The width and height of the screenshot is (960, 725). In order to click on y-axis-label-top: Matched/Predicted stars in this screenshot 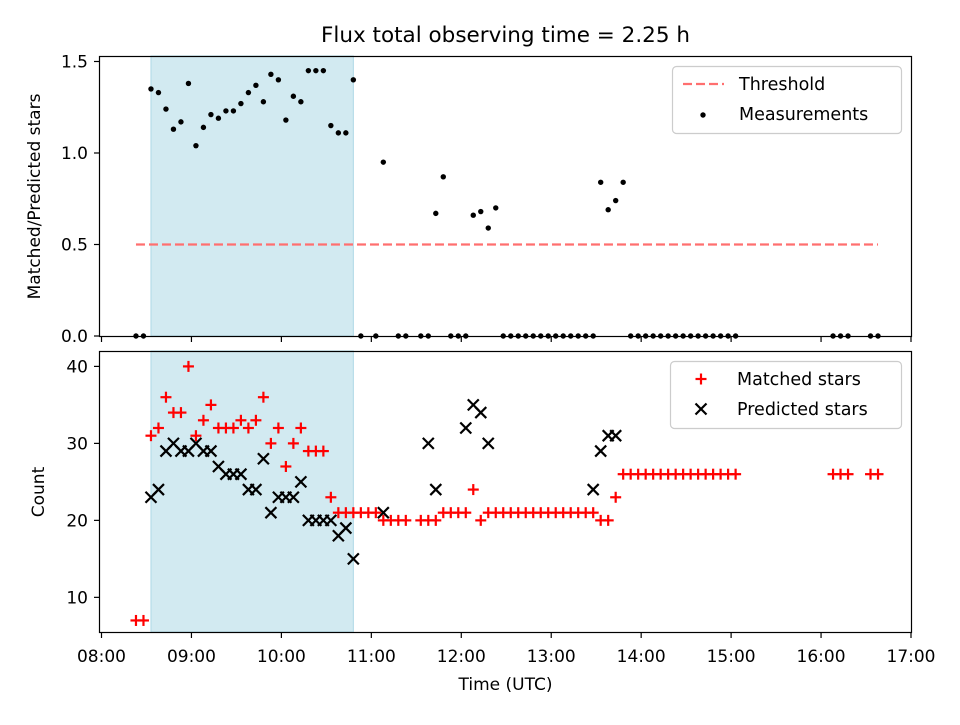, I will do `click(35, 196)`.